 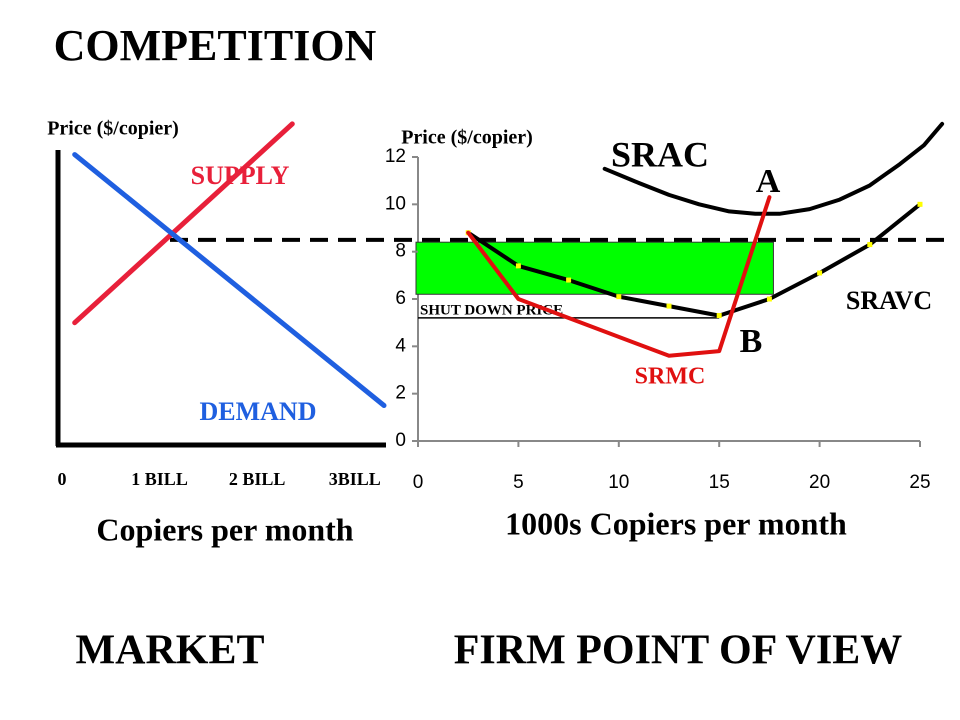 What do you see at coordinates (678, 651) in the screenshot?
I see `chart-title: FIRM POINT OF VIEW` at bounding box center [678, 651].